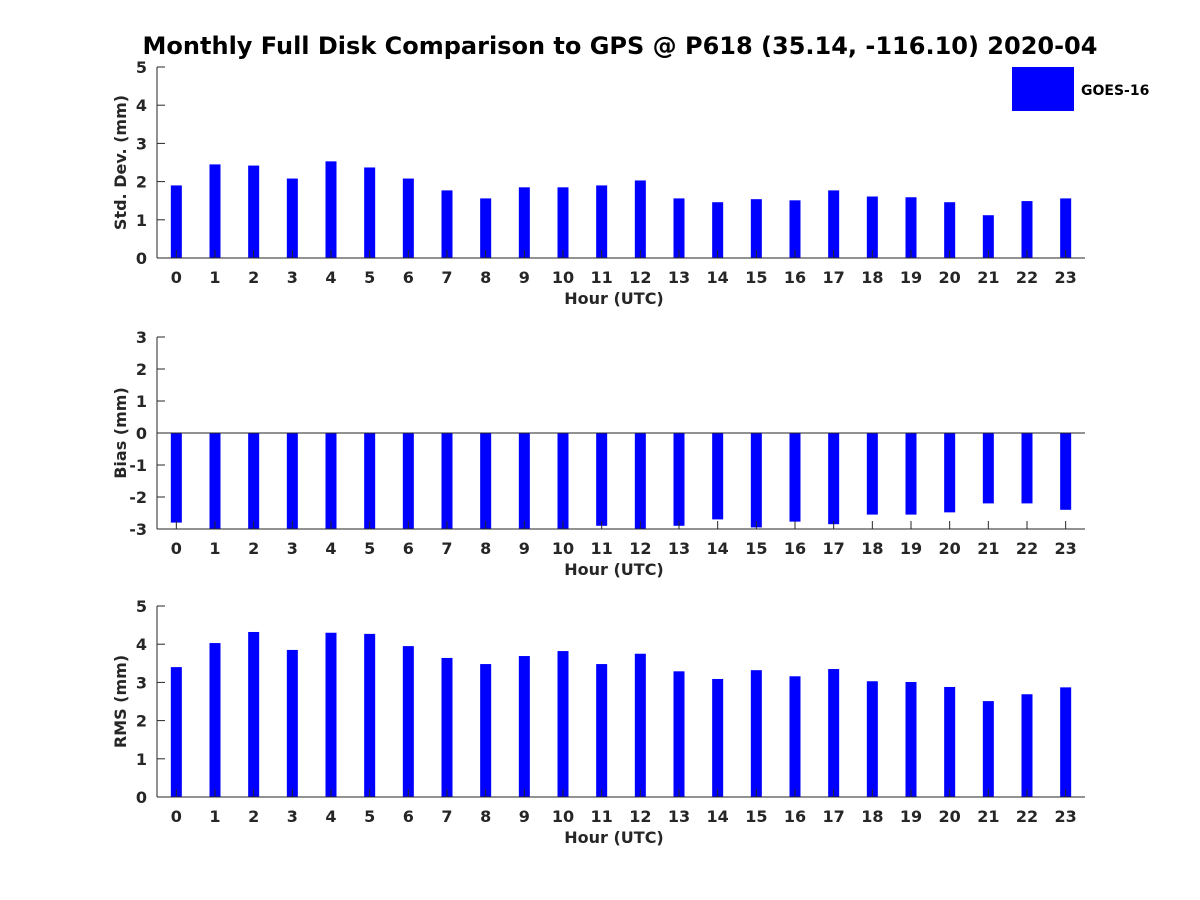 The width and height of the screenshot is (1200, 900). What do you see at coordinates (141, 143) in the screenshot?
I see `y-tick-label-std: 3` at bounding box center [141, 143].